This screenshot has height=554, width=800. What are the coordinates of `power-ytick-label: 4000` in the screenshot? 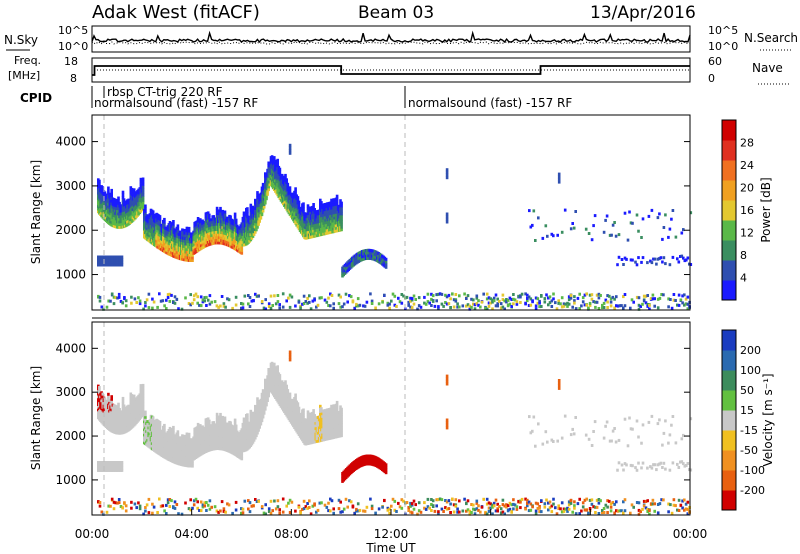 It's located at (70, 142).